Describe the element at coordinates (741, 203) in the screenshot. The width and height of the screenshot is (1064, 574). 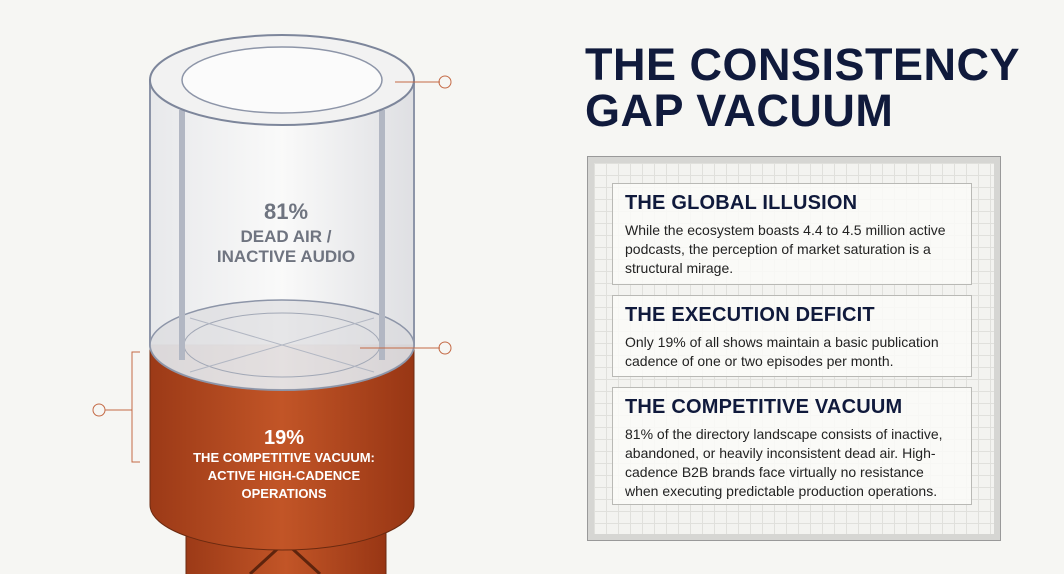
I see `panel-heading: THE GLOBAL ILLUSION` at that location.